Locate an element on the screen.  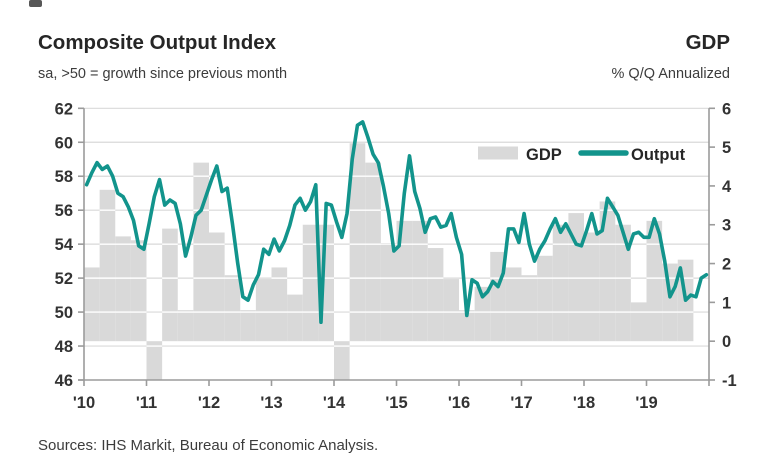
legend-gdp-swatch is located at coordinates (498, 153).